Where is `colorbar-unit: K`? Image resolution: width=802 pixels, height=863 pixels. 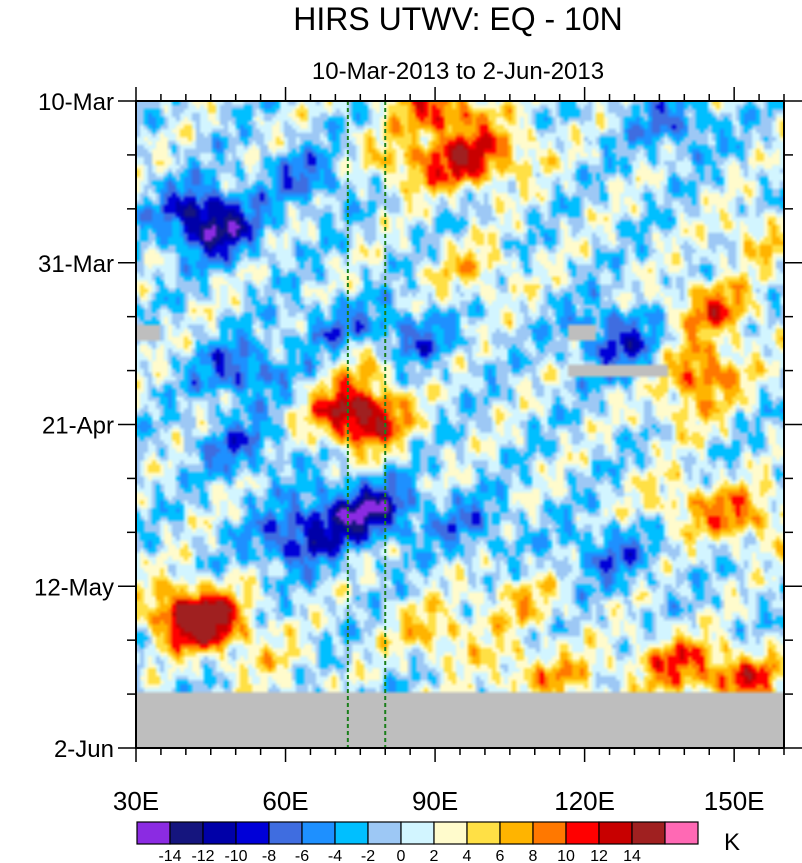
colorbar-unit: K is located at coordinates (732, 842).